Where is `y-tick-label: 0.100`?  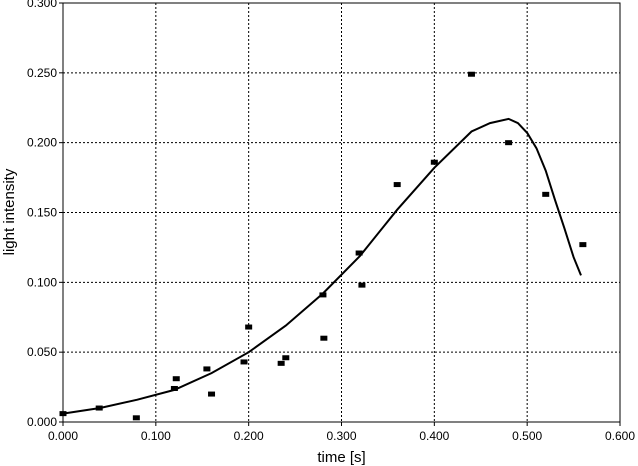
y-tick-label: 0.100 is located at coordinates (42, 282).